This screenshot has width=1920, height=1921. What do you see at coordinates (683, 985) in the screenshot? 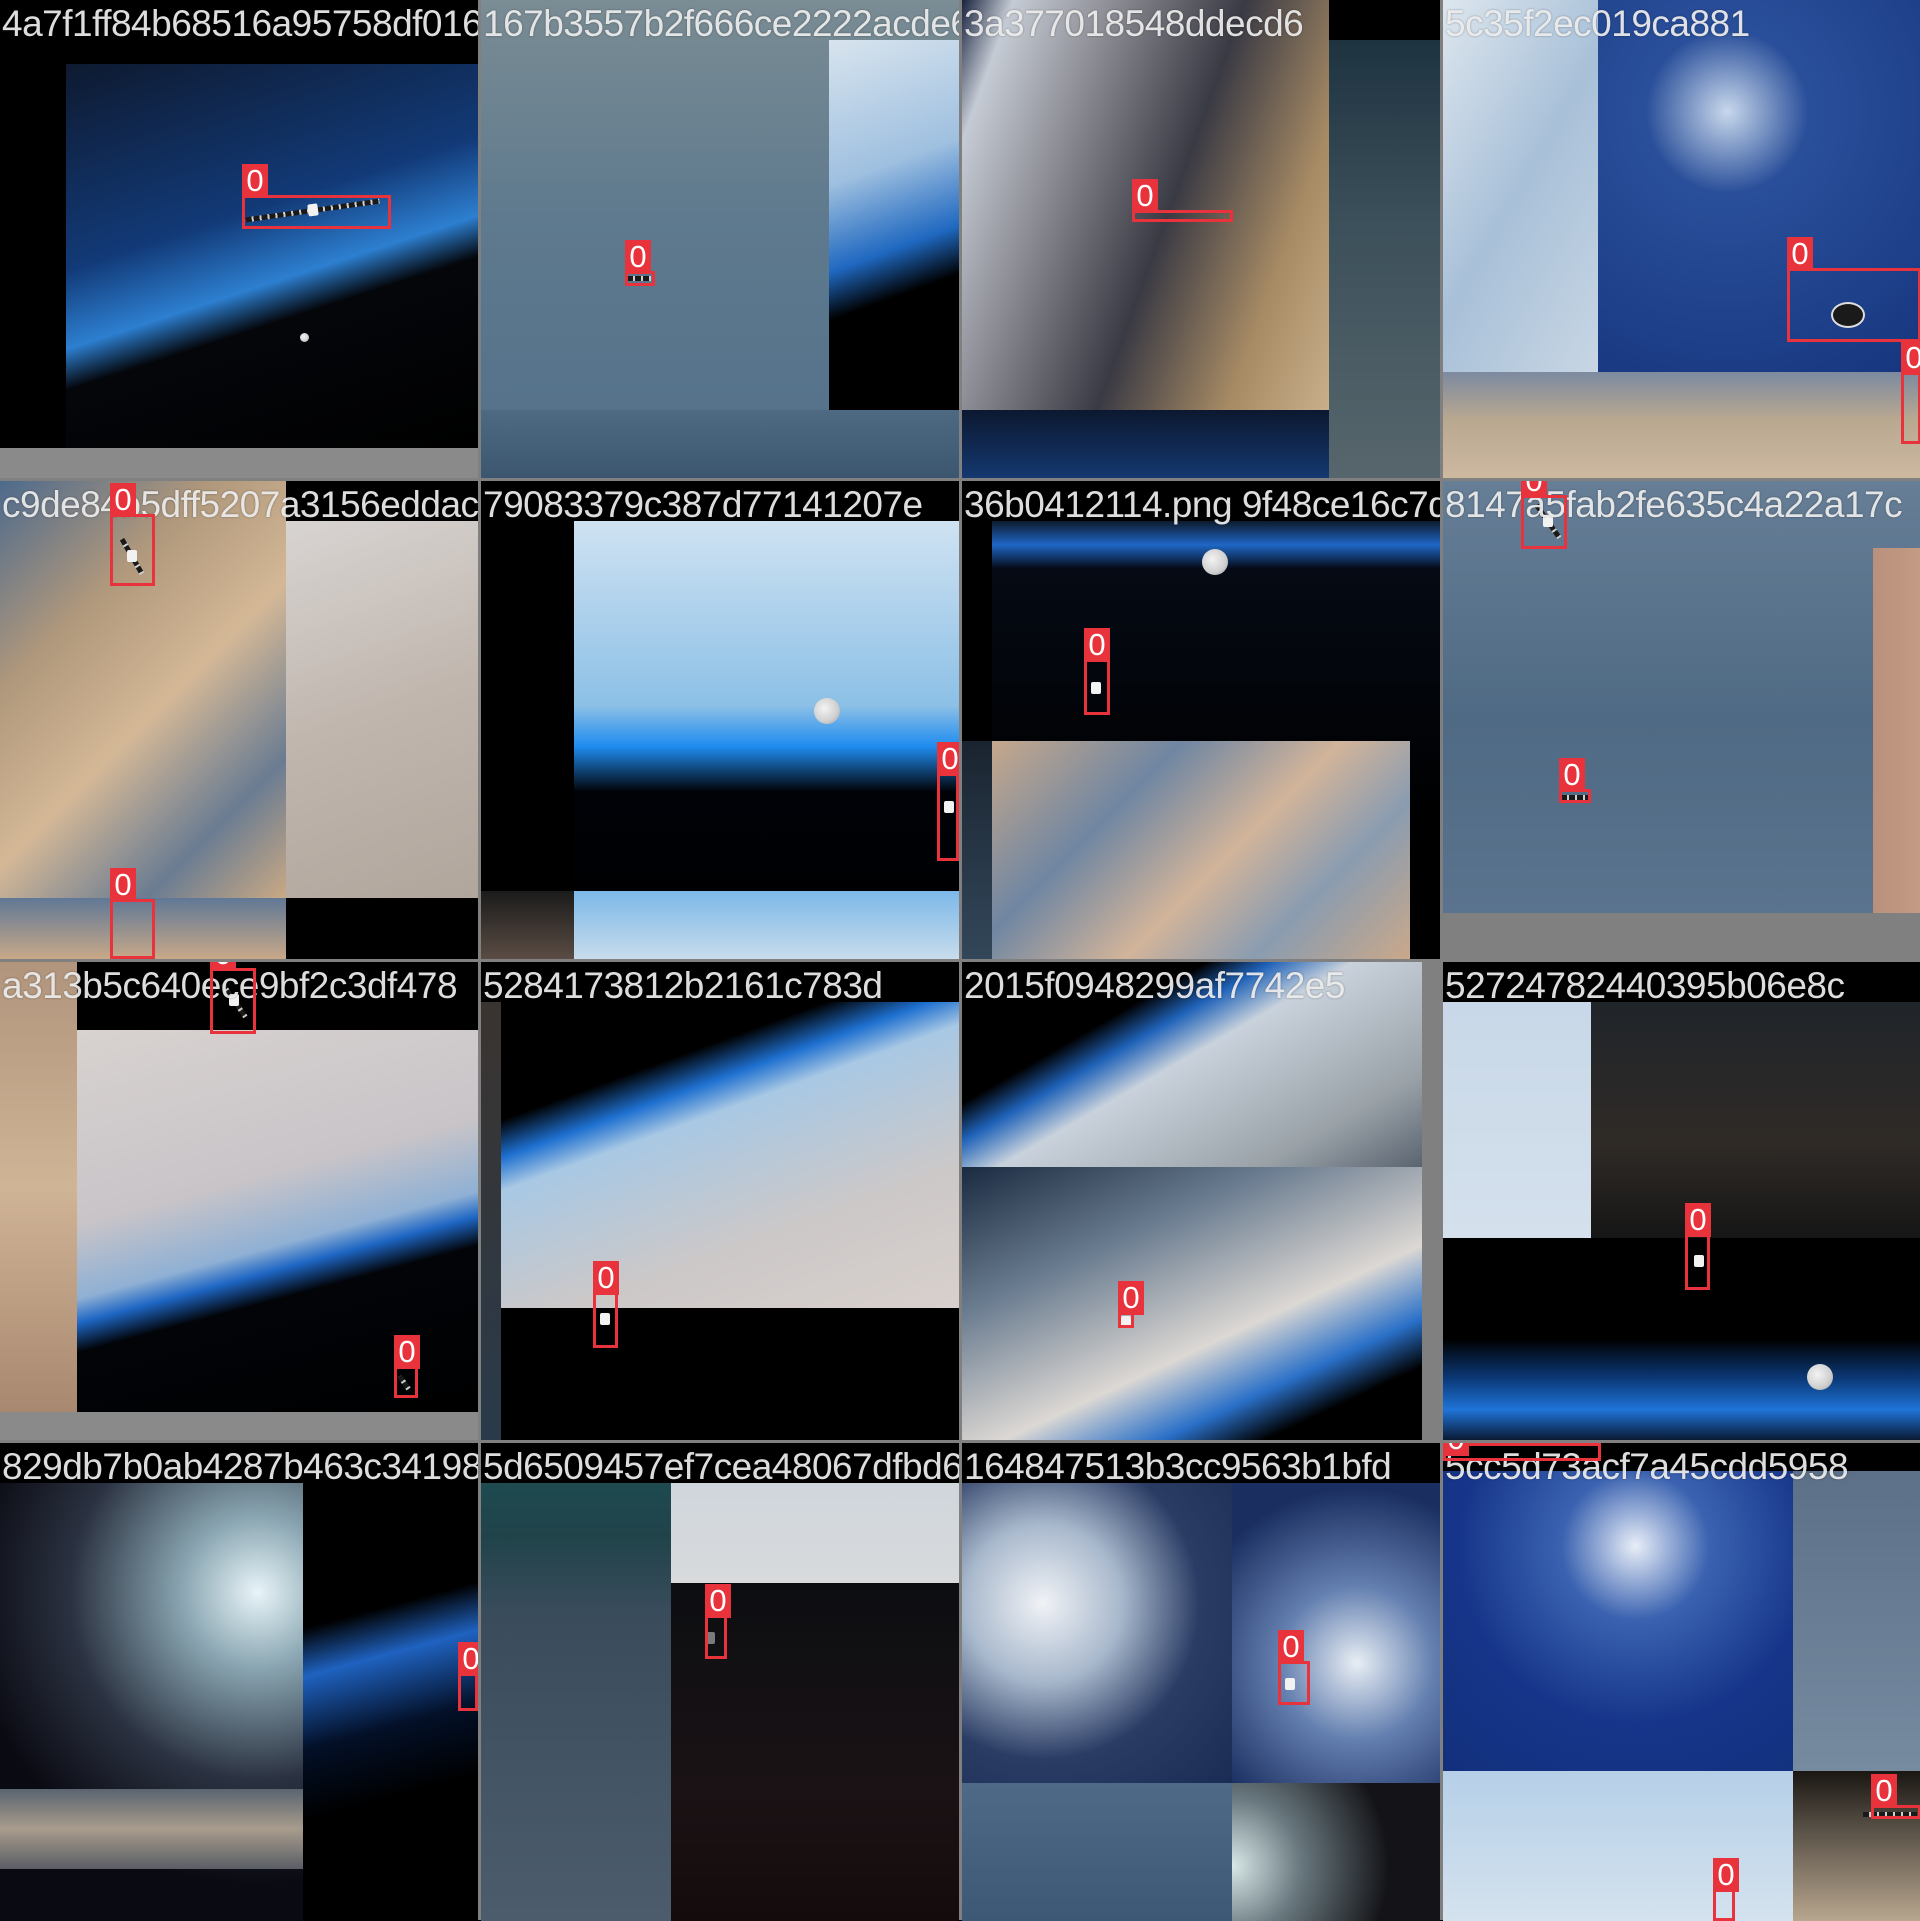
I see `tile-filename: 5284173812b2161c783d` at bounding box center [683, 985].